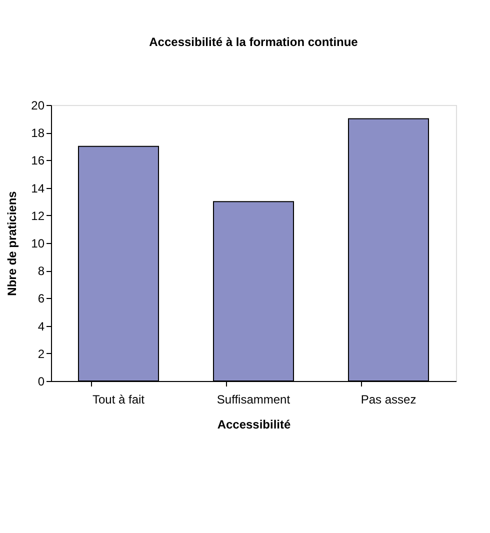 The image size is (490, 533). Describe the element at coordinates (41, 353) in the screenshot. I see `y-tick-label: 2` at that location.